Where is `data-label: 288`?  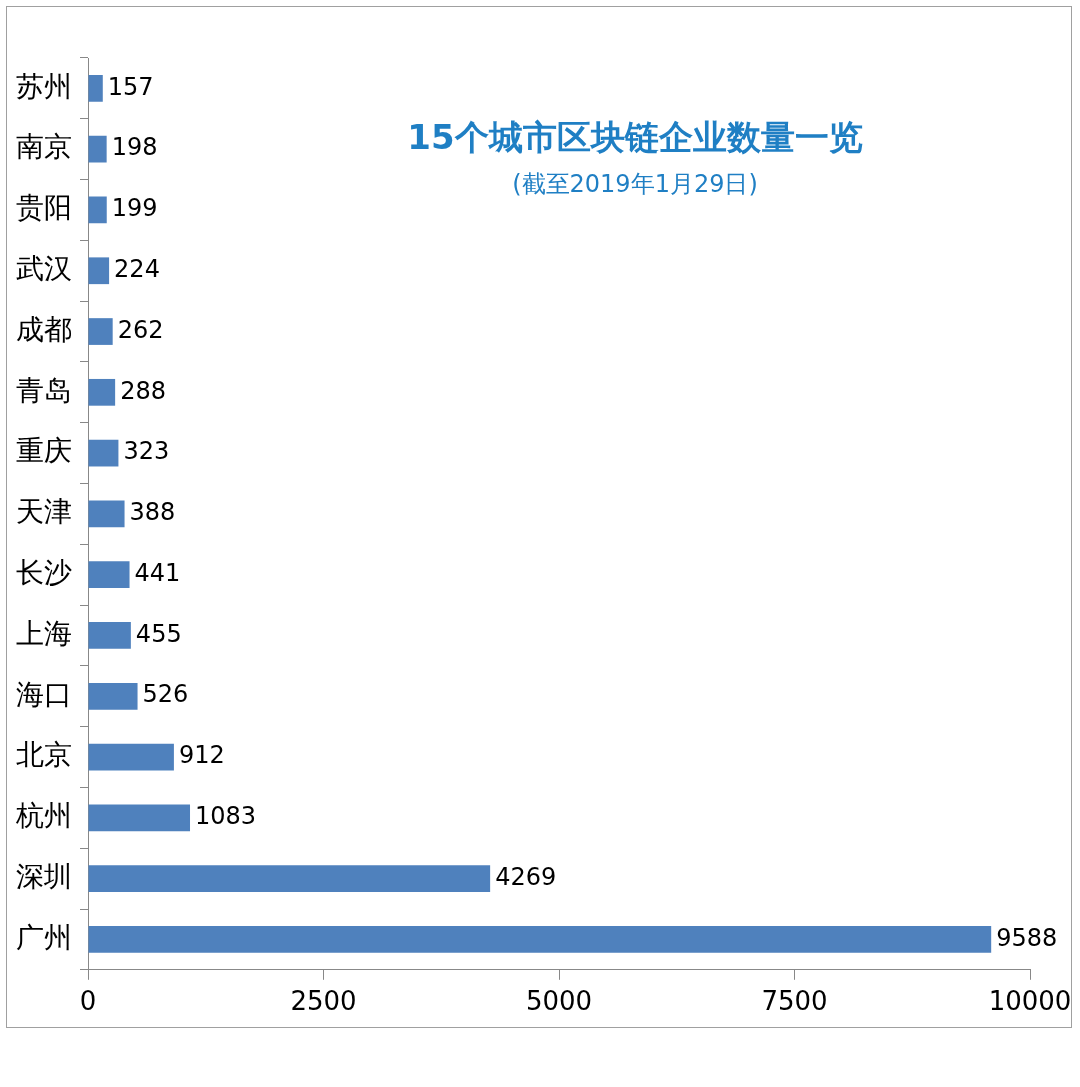
data-label: 288 is located at coordinates (143, 390).